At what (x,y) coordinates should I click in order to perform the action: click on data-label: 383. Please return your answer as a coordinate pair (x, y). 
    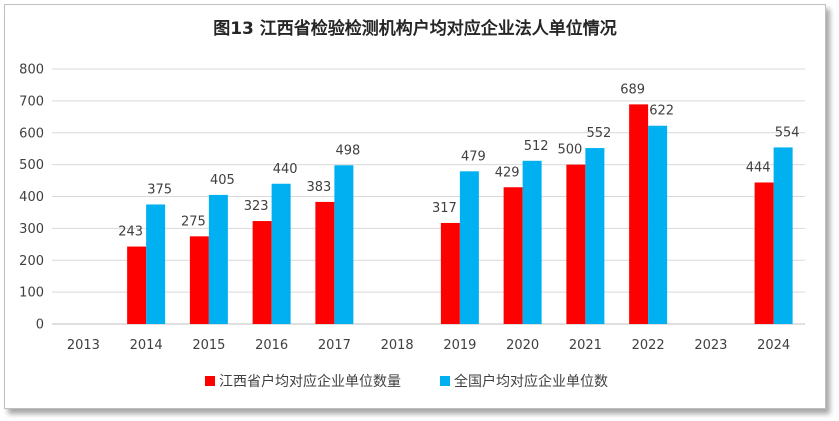
    Looking at the image, I should click on (318, 187).